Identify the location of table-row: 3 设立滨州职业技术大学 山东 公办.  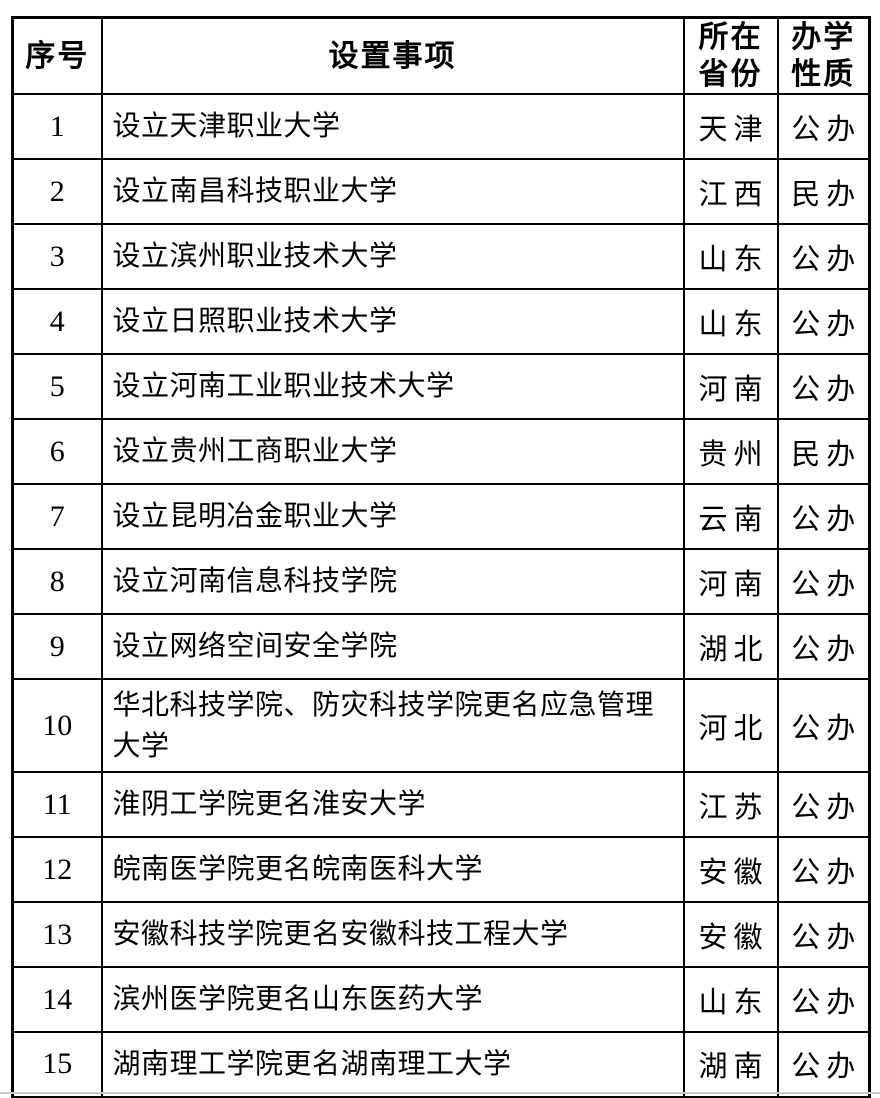
(441, 256).